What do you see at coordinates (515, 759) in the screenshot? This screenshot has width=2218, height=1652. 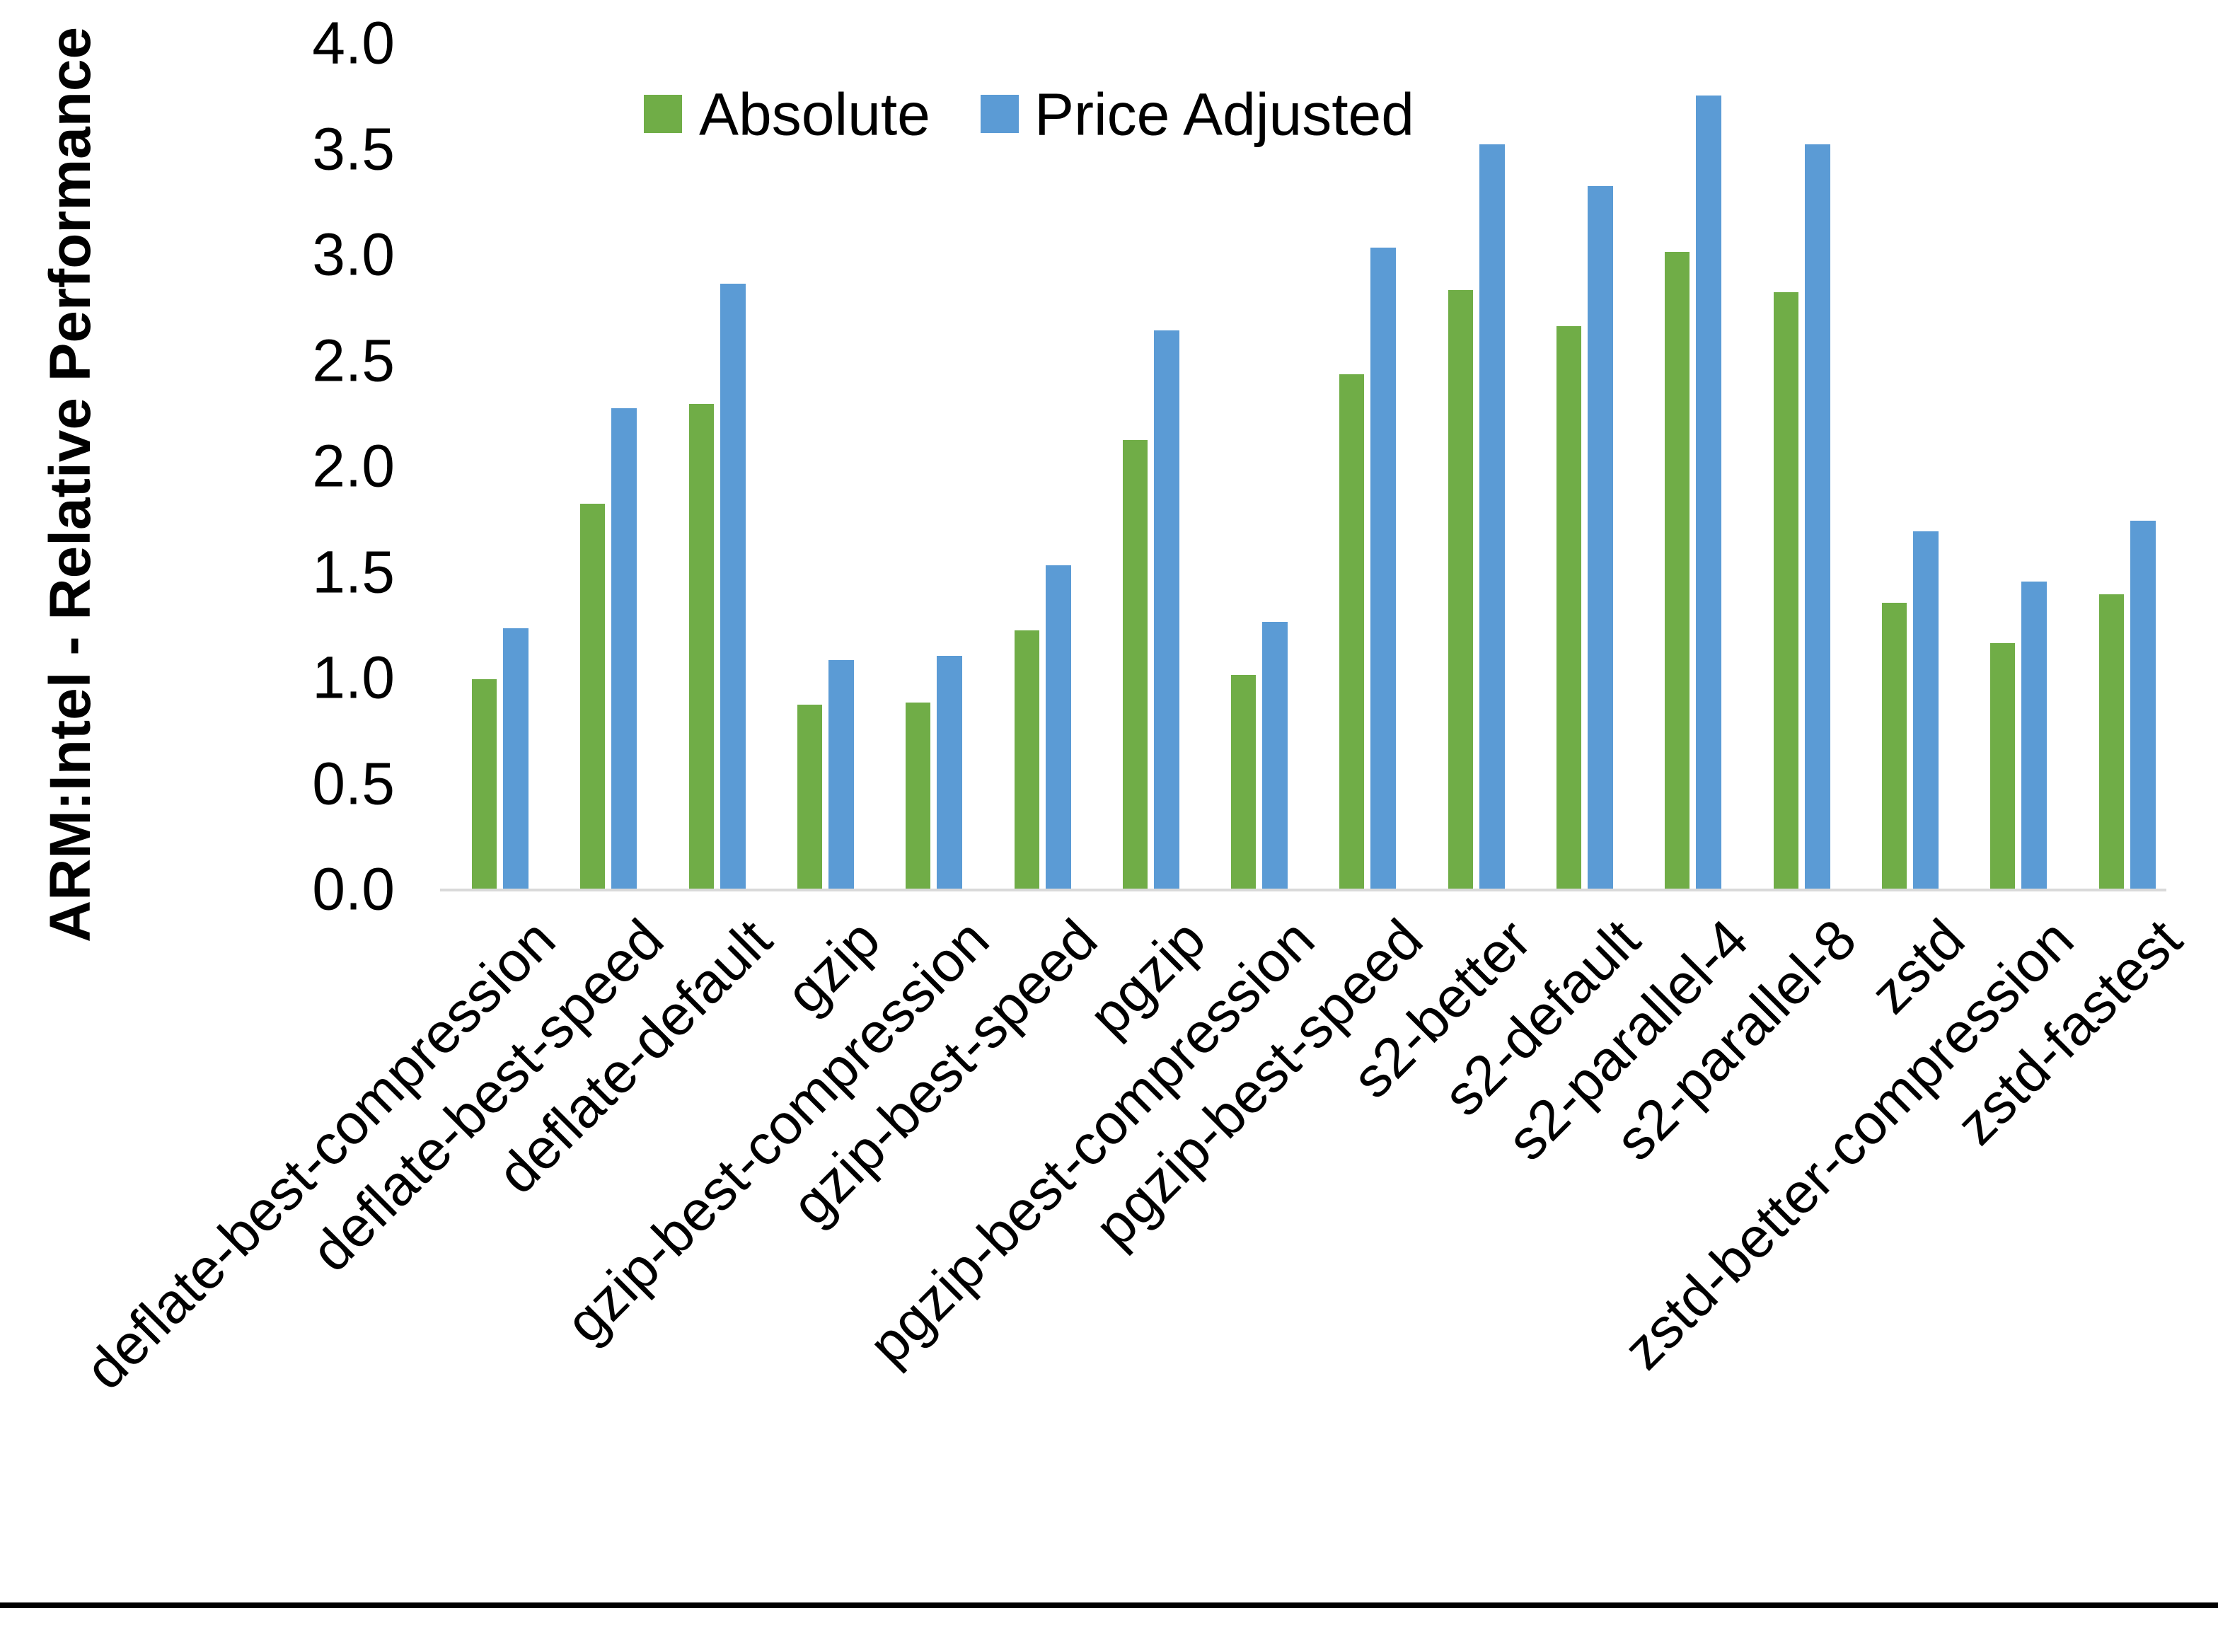 I see `bar-price-adjusted-deflate-best-compression` at bounding box center [515, 759].